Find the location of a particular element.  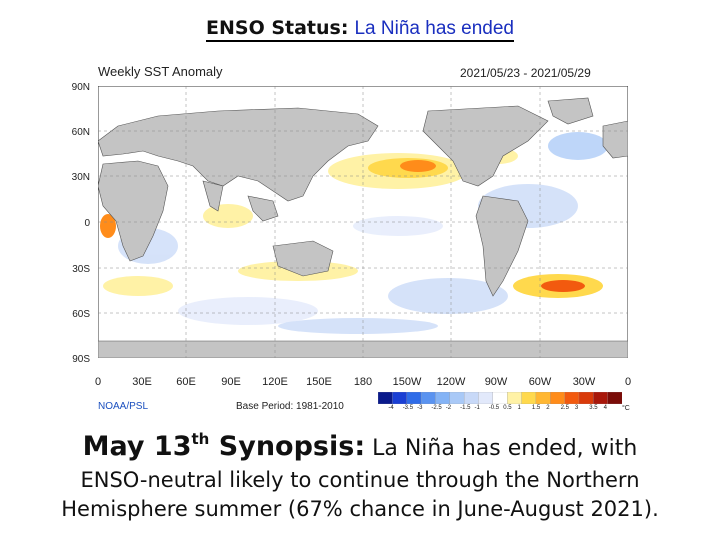

title-status: La Niña has ended is located at coordinates (434, 28).